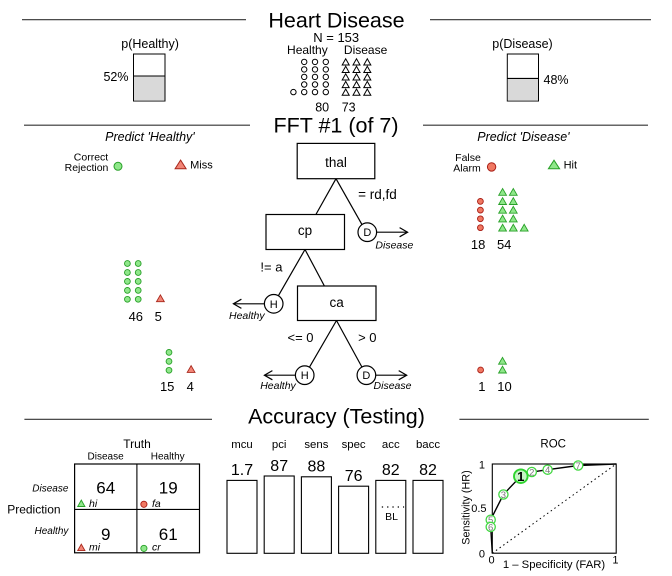  Describe the element at coordinates (156, 504) in the screenshot. I see `svg-text: fa` at that location.